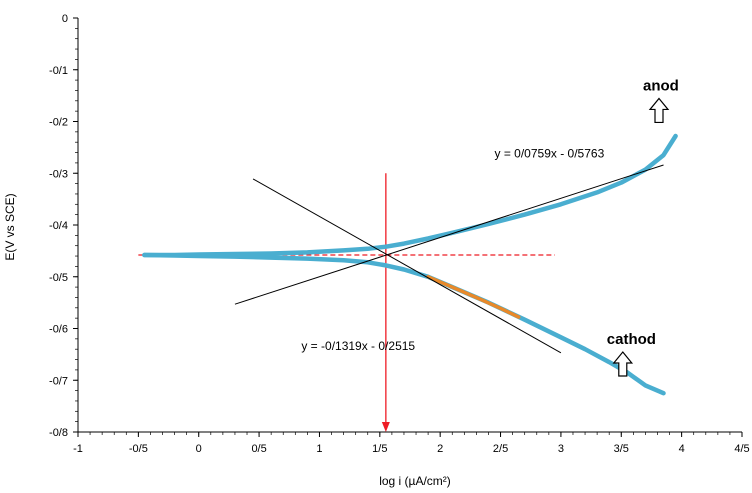 The width and height of the screenshot is (752, 493). What do you see at coordinates (199, 449) in the screenshot?
I see `x-tick-label: 0` at bounding box center [199, 449].